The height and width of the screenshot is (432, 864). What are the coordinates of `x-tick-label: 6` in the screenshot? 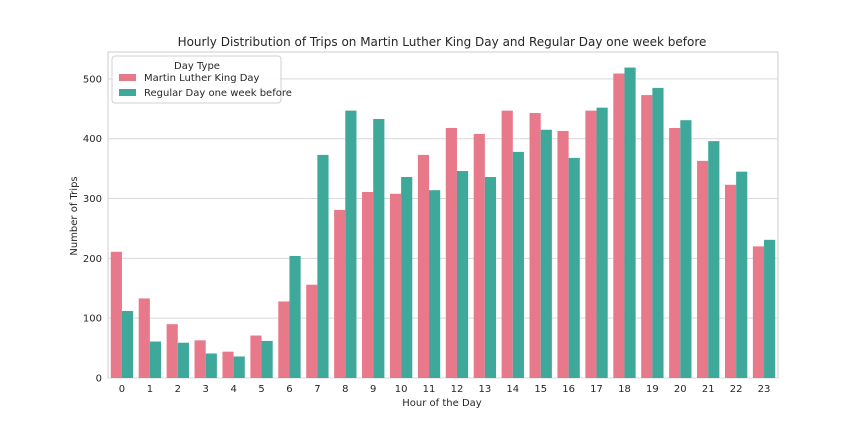 It's located at (289, 389).